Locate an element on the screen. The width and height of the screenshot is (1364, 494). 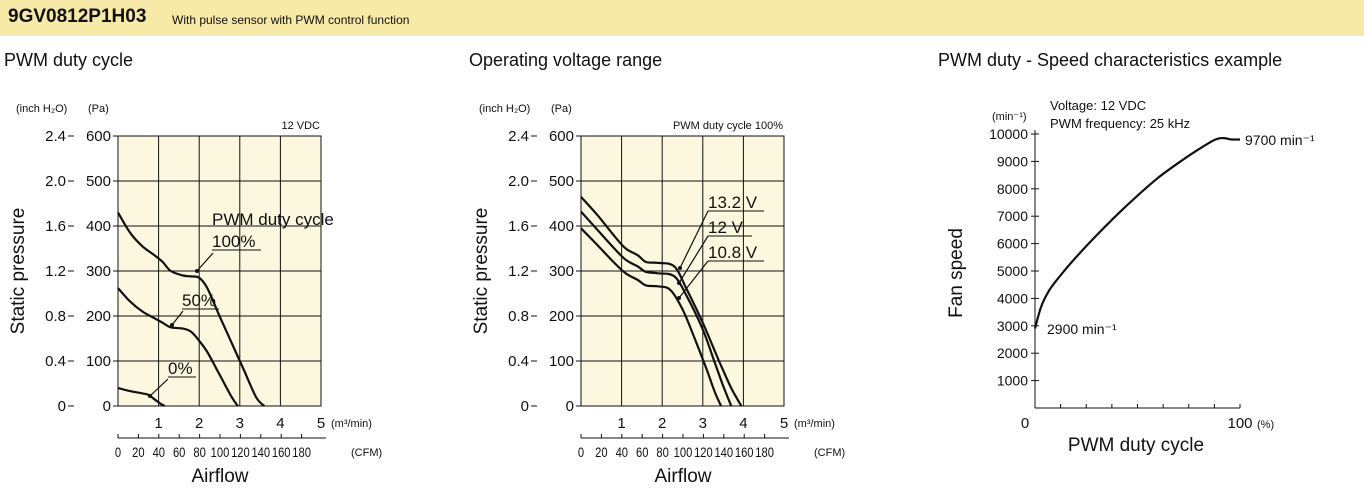
chart3-note-frequency: PWM frequency: 25 kHz is located at coordinates (1120, 123).